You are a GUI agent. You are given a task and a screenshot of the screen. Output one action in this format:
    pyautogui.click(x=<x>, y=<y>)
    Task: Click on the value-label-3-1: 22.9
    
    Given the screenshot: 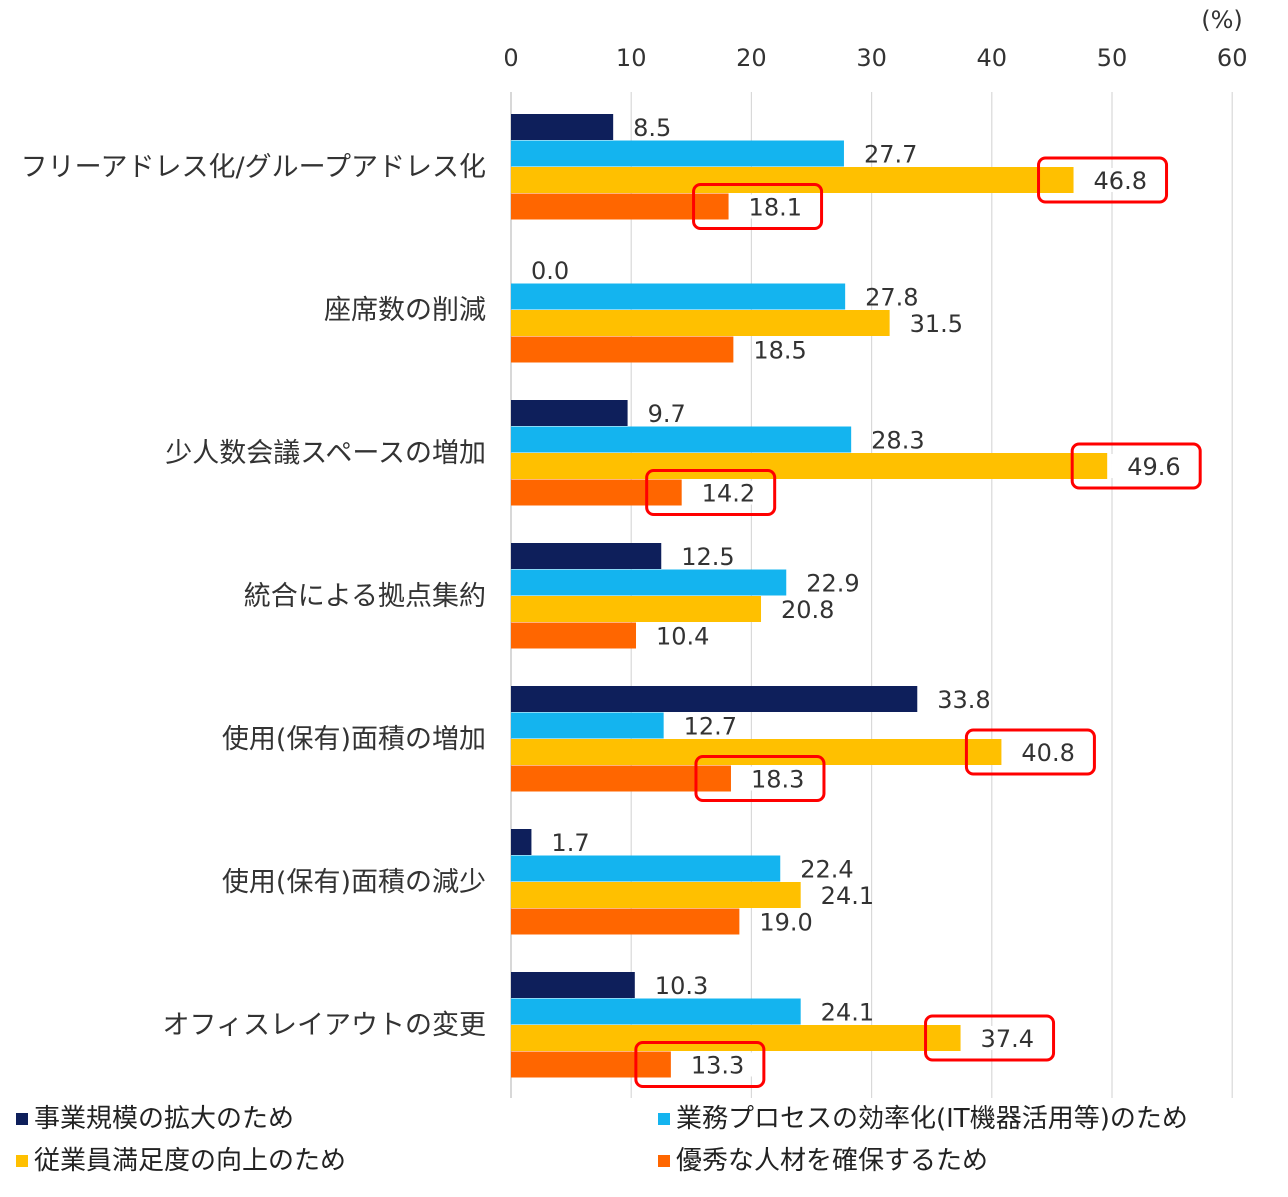 What is the action you would take?
    pyautogui.click(x=832, y=584)
    